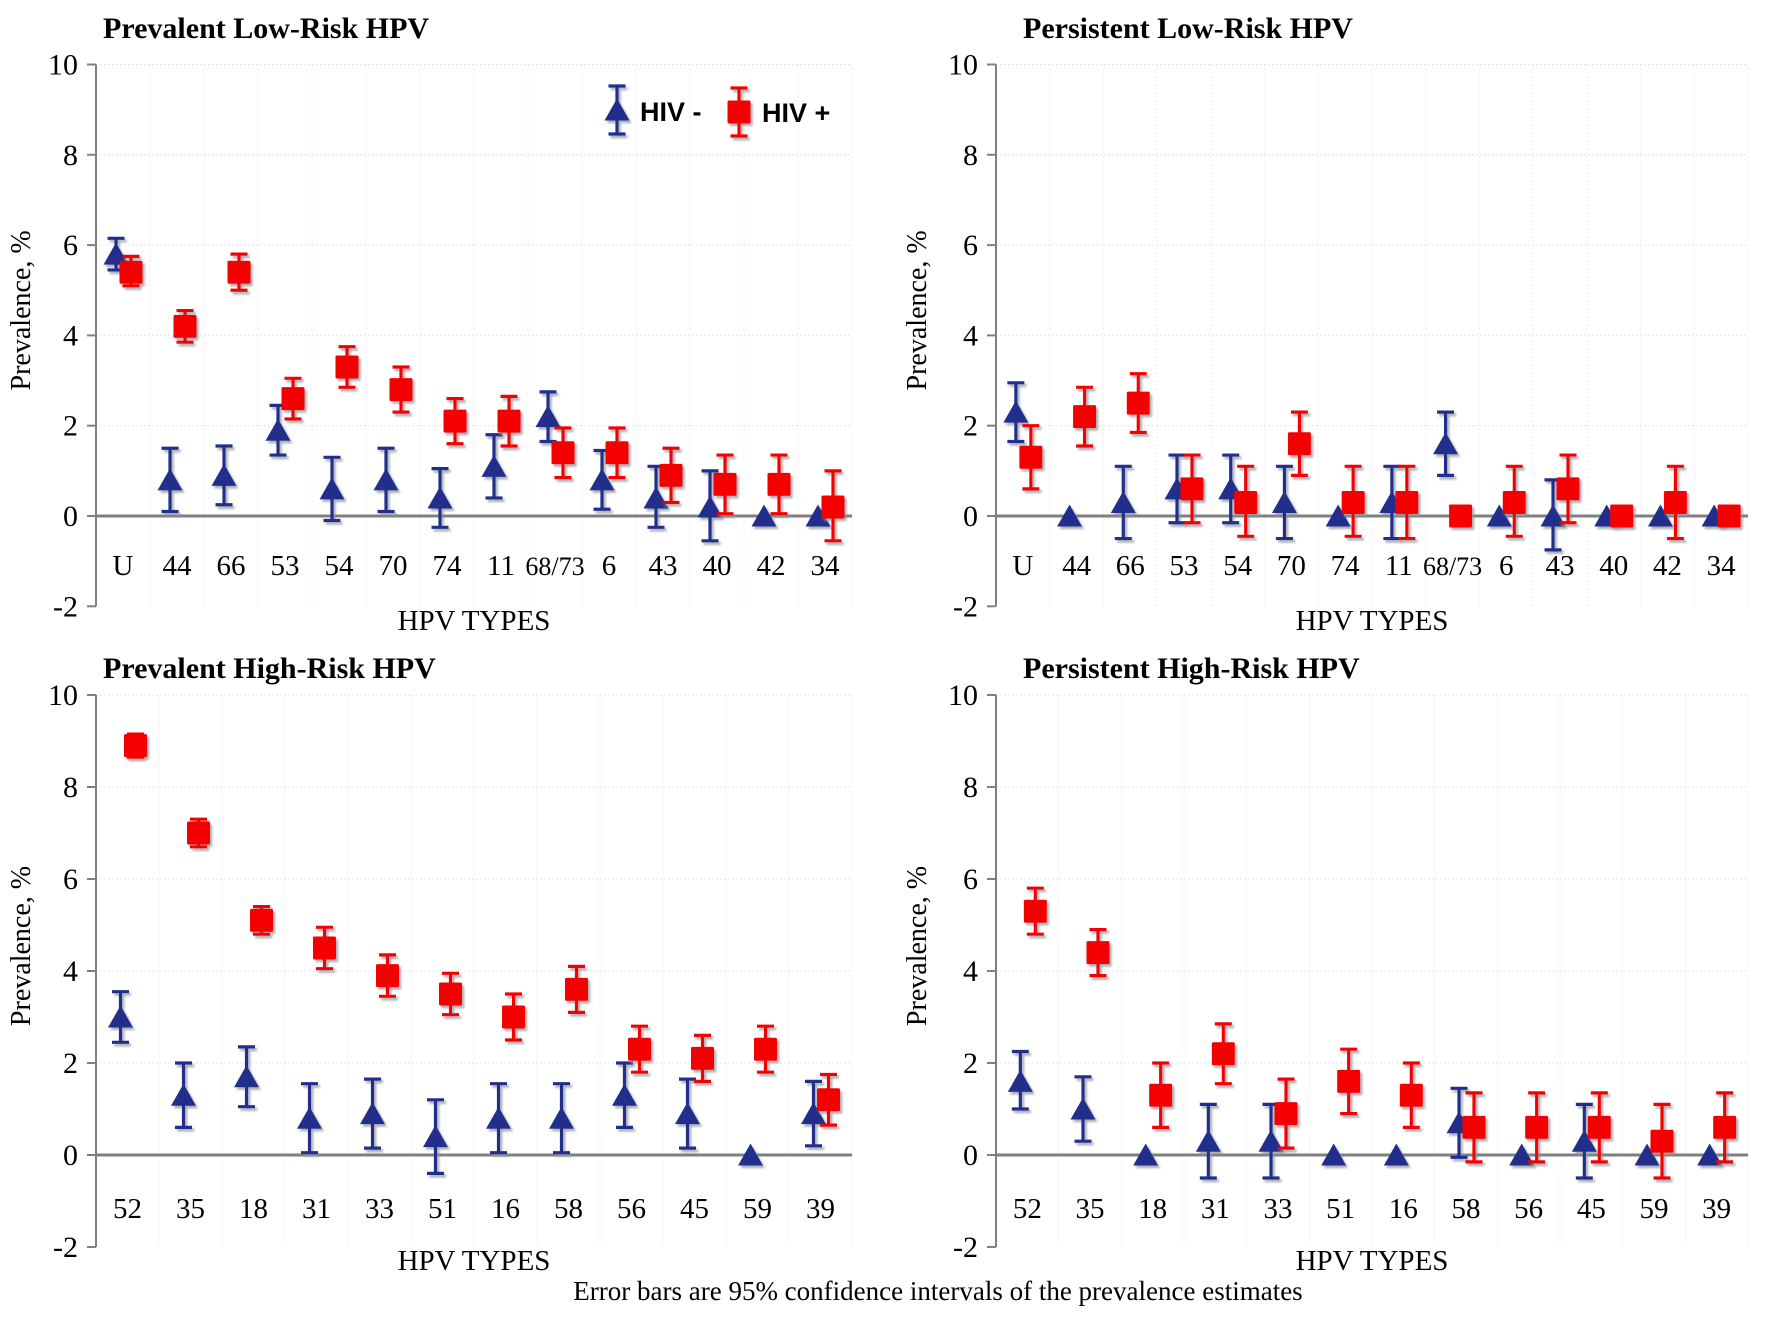 The height and width of the screenshot is (1319, 1772). What do you see at coordinates (1716, 1209) in the screenshot?
I see `svg-text: 39` at bounding box center [1716, 1209].